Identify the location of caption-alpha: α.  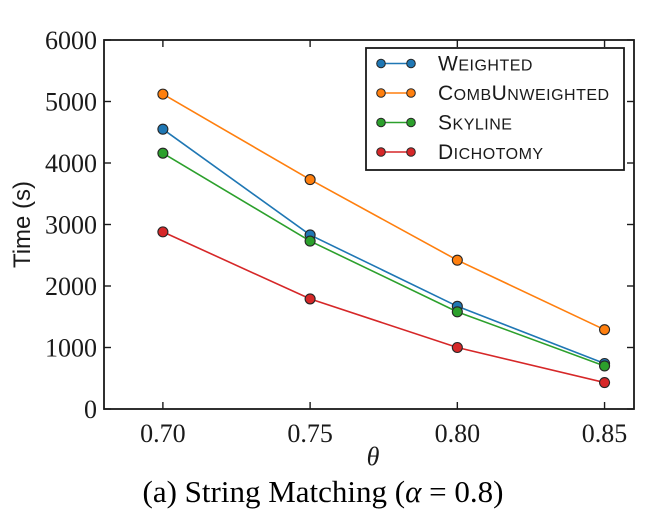
(413, 491).